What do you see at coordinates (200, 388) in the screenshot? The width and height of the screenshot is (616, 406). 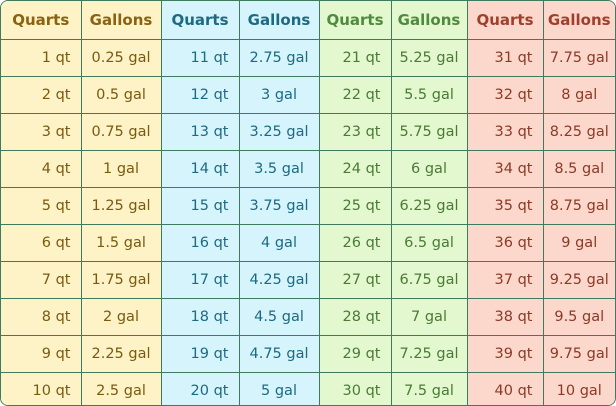 I see `quarts-cell: 20 qt` at bounding box center [200, 388].